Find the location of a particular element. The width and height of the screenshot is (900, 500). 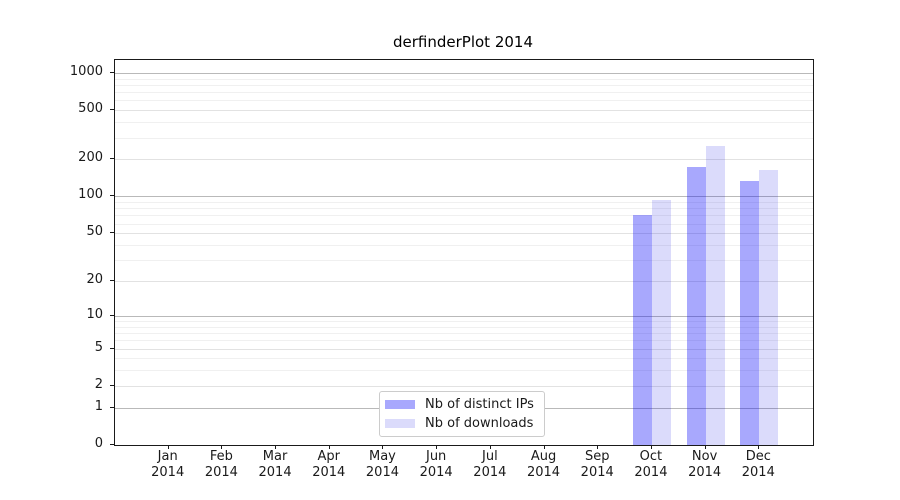

y-tick-label-500: 500 is located at coordinates (90, 109).